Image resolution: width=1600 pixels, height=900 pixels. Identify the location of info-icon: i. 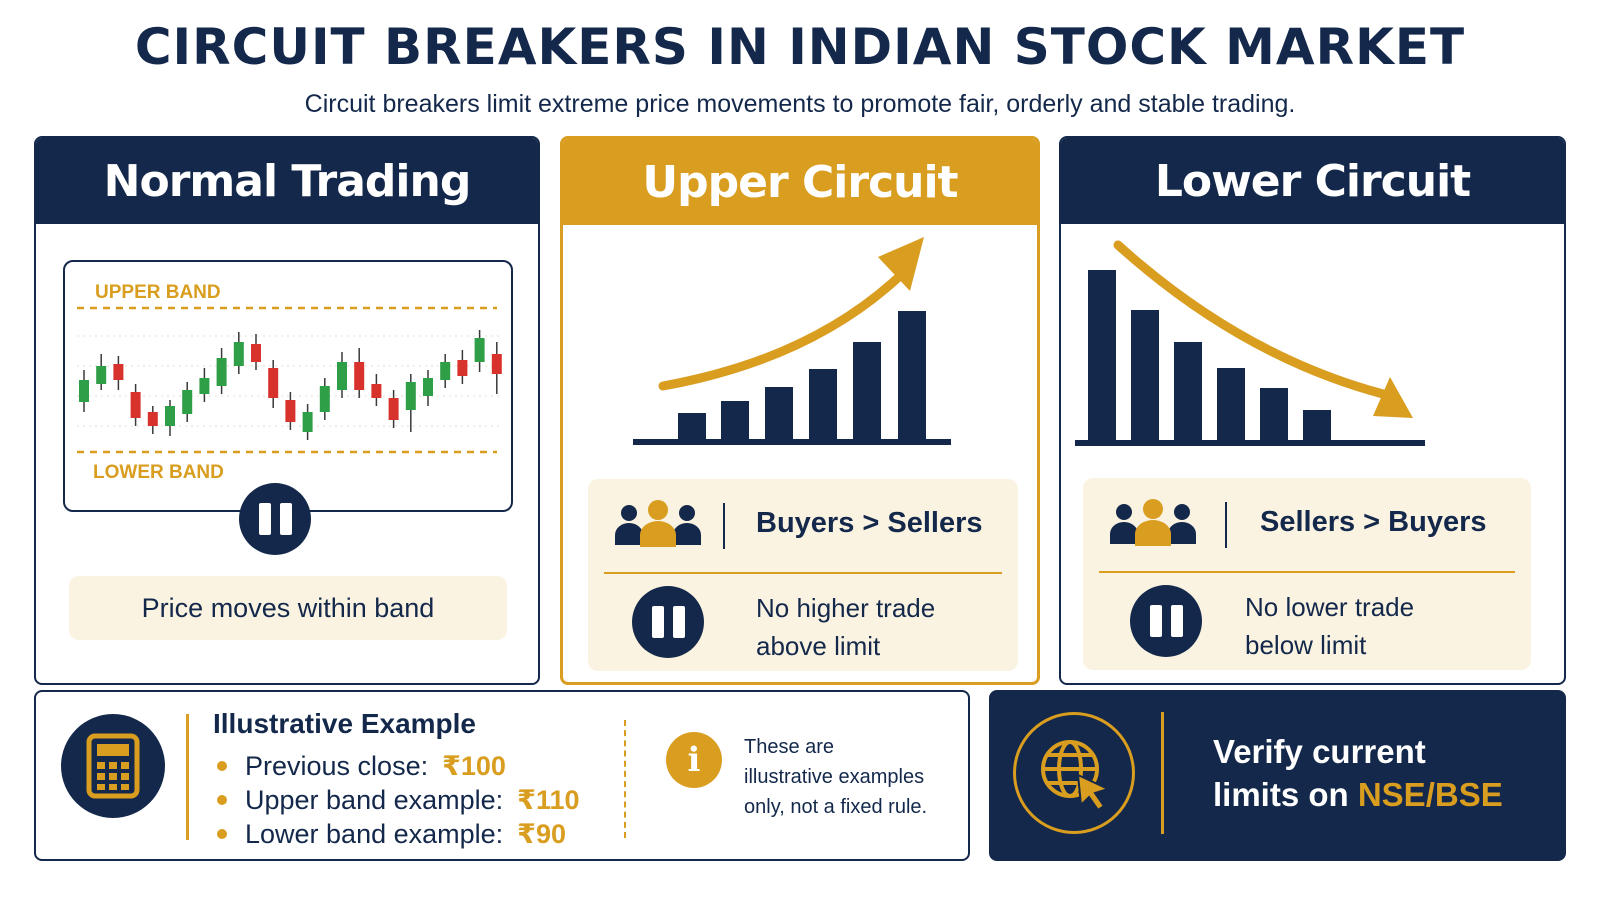
(694, 760).